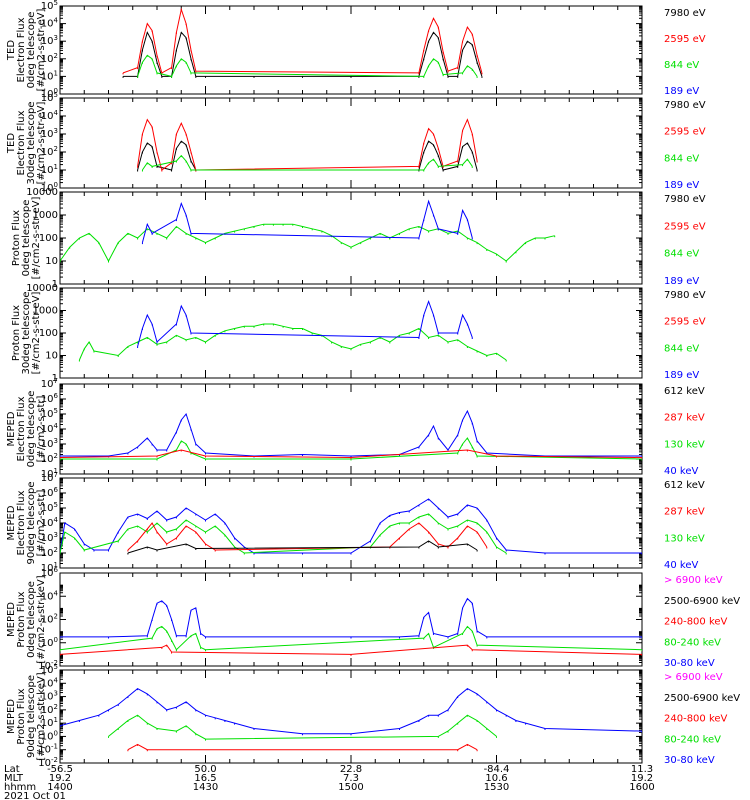 This screenshot has width=750, height=800. What do you see at coordinates (693, 580) in the screenshot?
I see `legend-entry: > 6900 keV` at bounding box center [693, 580].